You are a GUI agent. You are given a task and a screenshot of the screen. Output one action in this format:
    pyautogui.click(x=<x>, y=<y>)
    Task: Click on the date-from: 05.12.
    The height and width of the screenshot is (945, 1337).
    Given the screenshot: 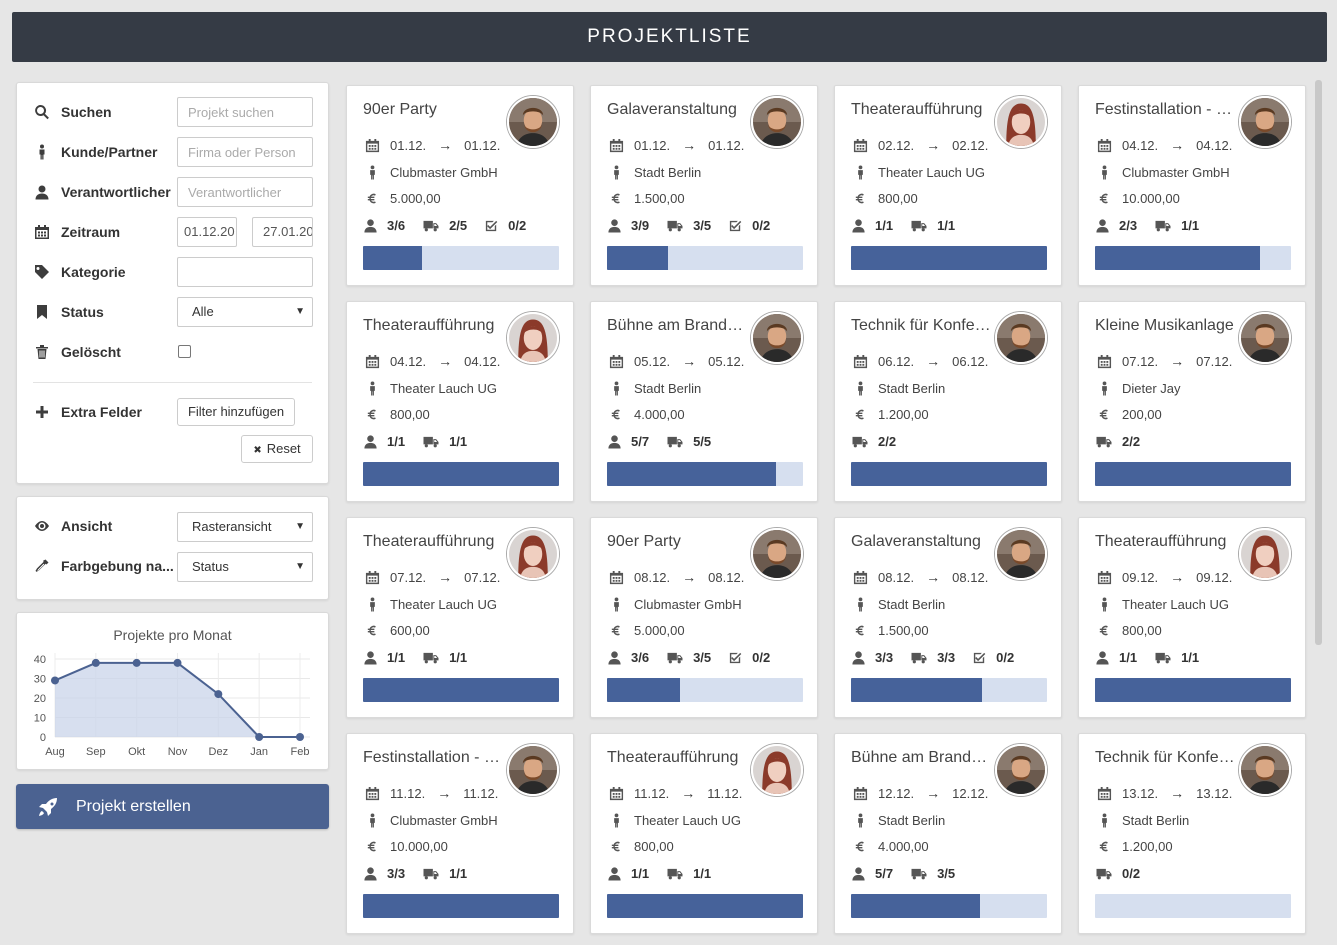 What is the action you would take?
    pyautogui.click(x=652, y=361)
    